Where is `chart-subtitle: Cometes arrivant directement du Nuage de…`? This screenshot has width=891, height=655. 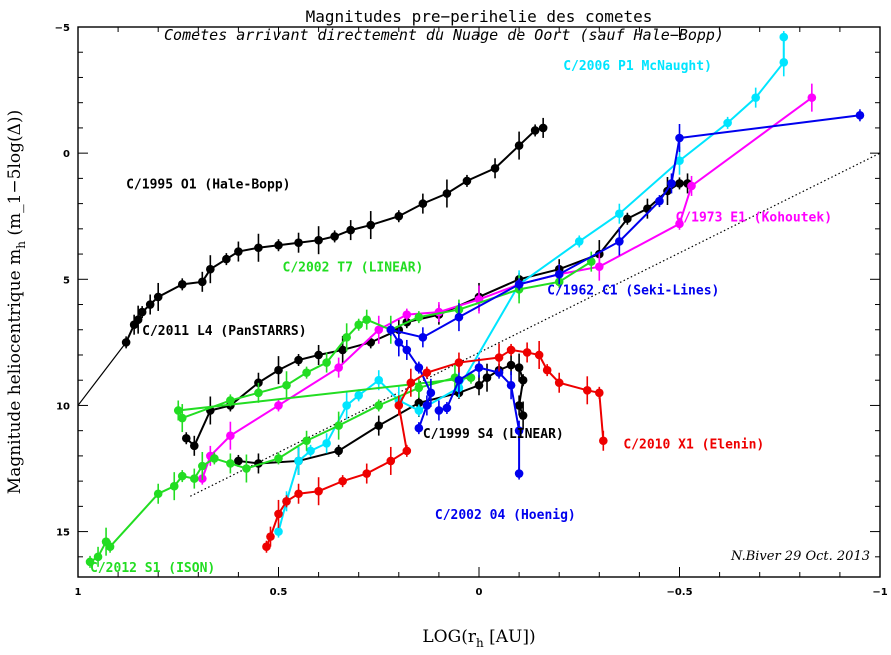
chart-subtitle: Cometes arrivant directement du Nuage de… is located at coordinates (444, 35).